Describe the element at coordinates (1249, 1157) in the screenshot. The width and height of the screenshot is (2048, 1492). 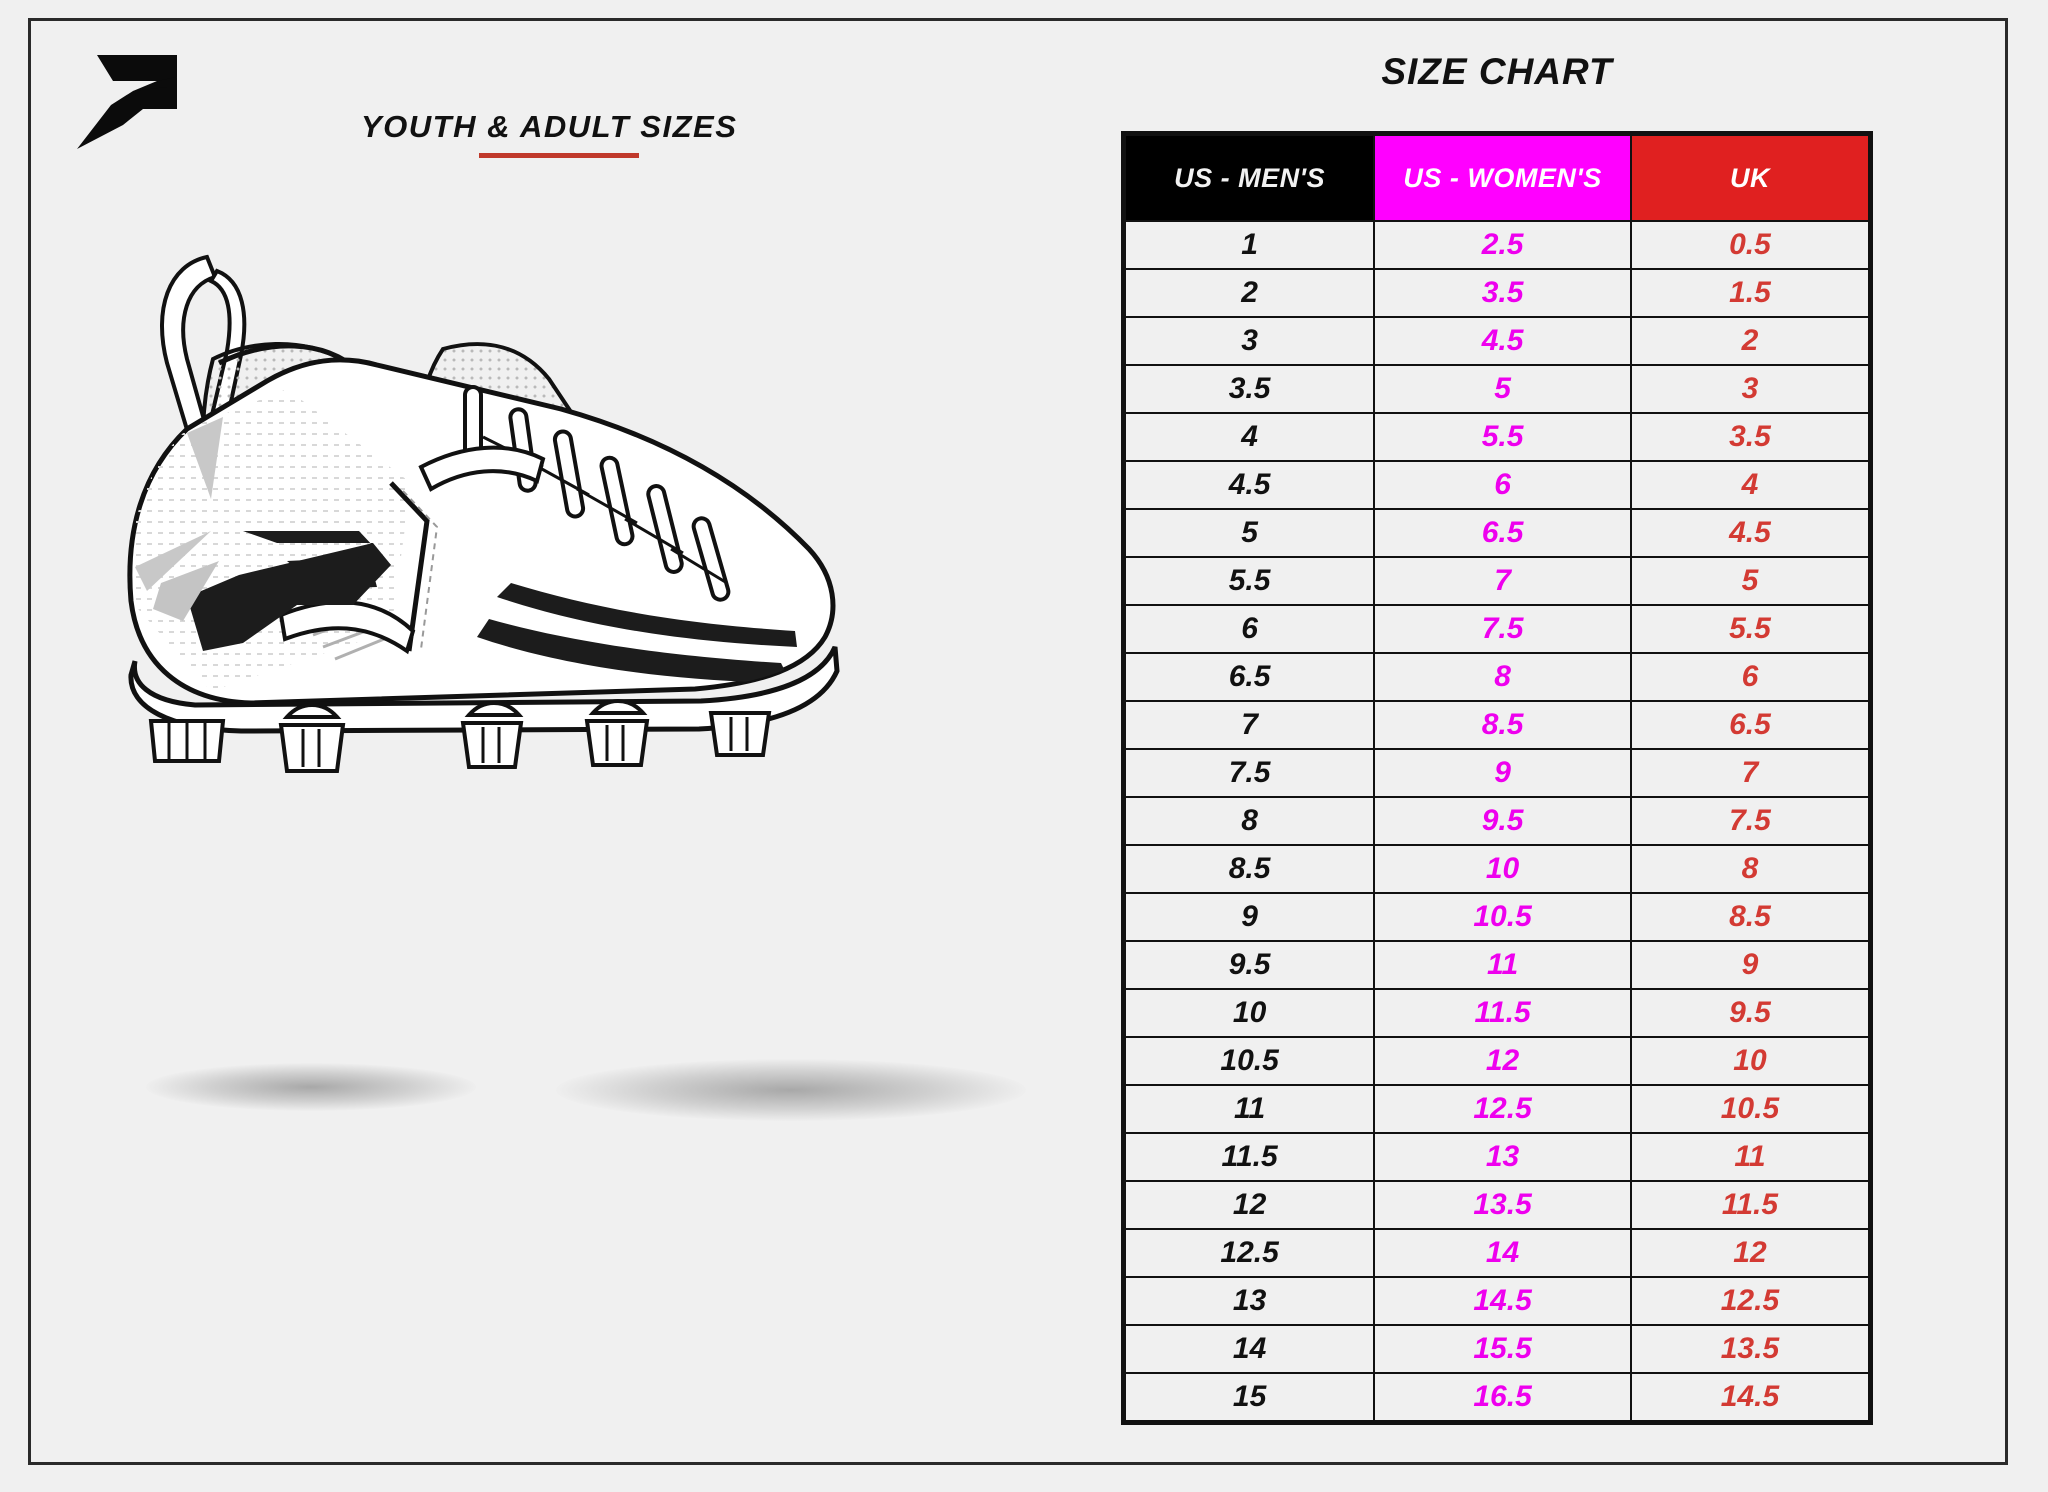
I see `size-men: 11.5` at that location.